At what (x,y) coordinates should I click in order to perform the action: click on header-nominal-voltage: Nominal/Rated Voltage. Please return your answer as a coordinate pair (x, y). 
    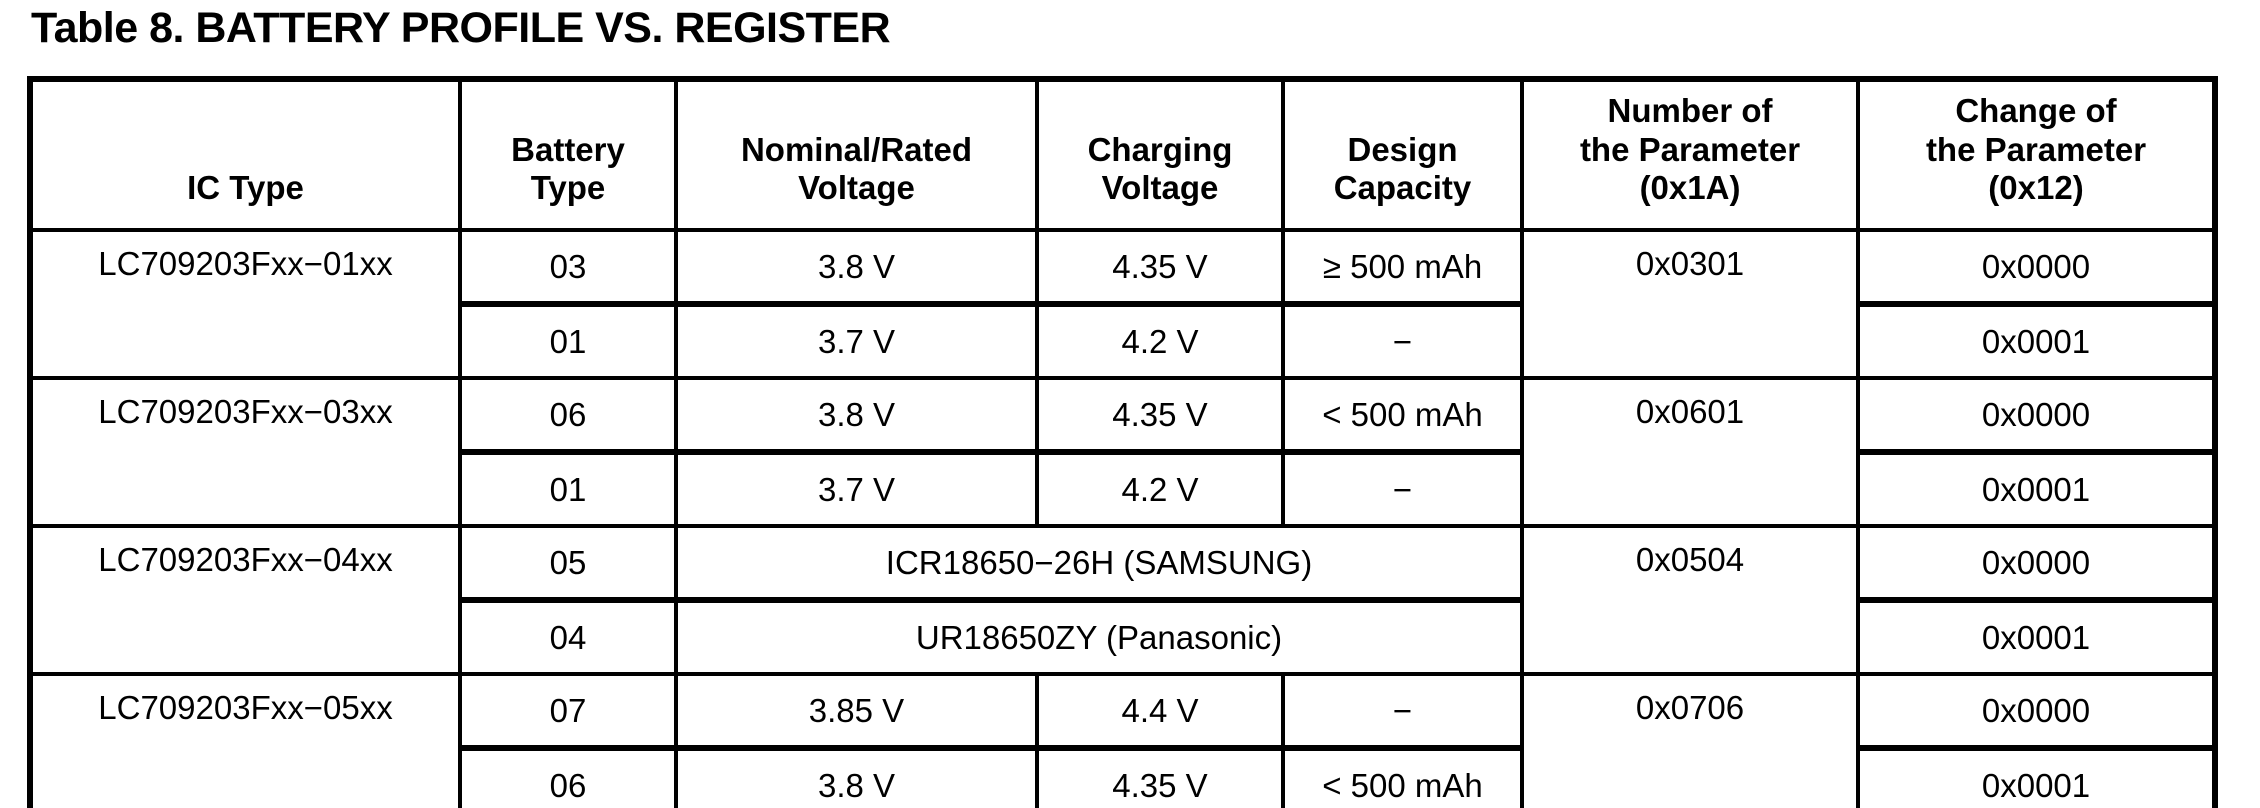
    Looking at the image, I should click on (856, 154).